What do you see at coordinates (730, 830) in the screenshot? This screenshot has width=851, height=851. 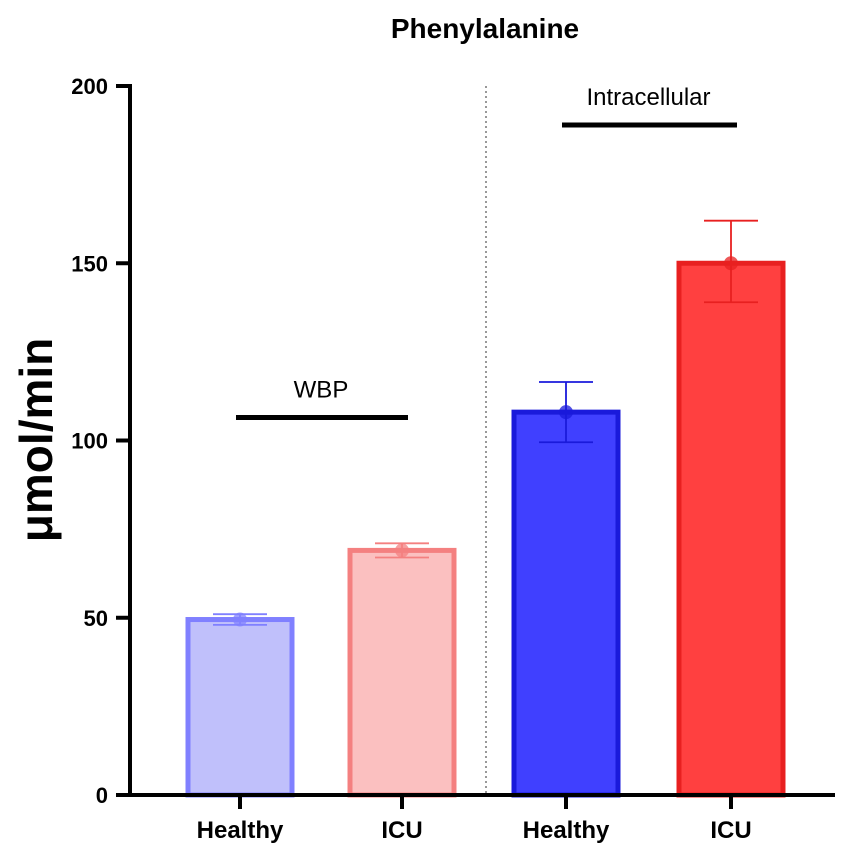 I see `x-tick-label-3: ICU` at bounding box center [730, 830].